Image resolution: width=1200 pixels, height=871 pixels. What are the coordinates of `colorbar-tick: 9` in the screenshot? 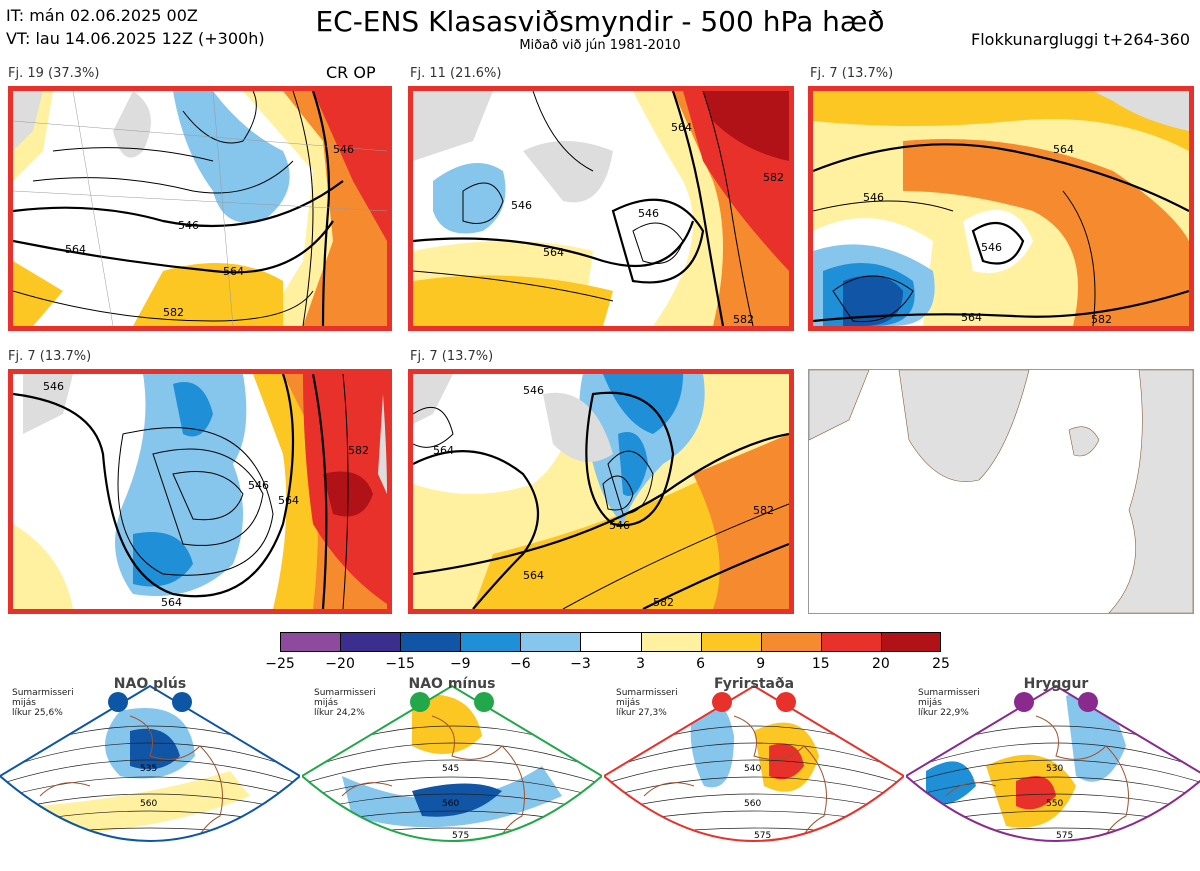 It's located at (761, 664).